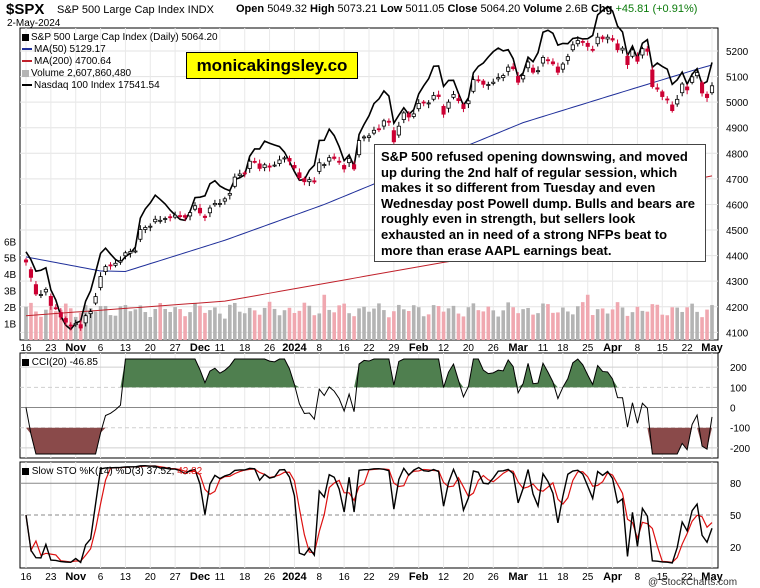  What do you see at coordinates (740, 429) in the screenshot?
I see `cci-tick-label: -100` at bounding box center [740, 429].